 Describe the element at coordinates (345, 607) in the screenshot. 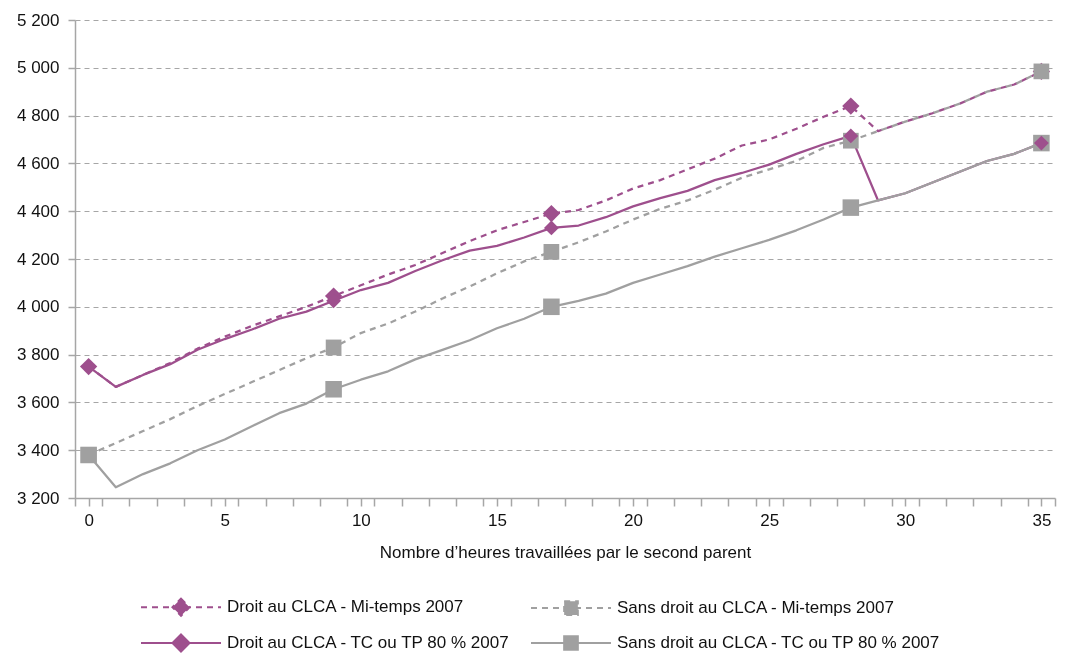

I see `legend-label: Droit au CLCA - Mi-temps 2007` at that location.